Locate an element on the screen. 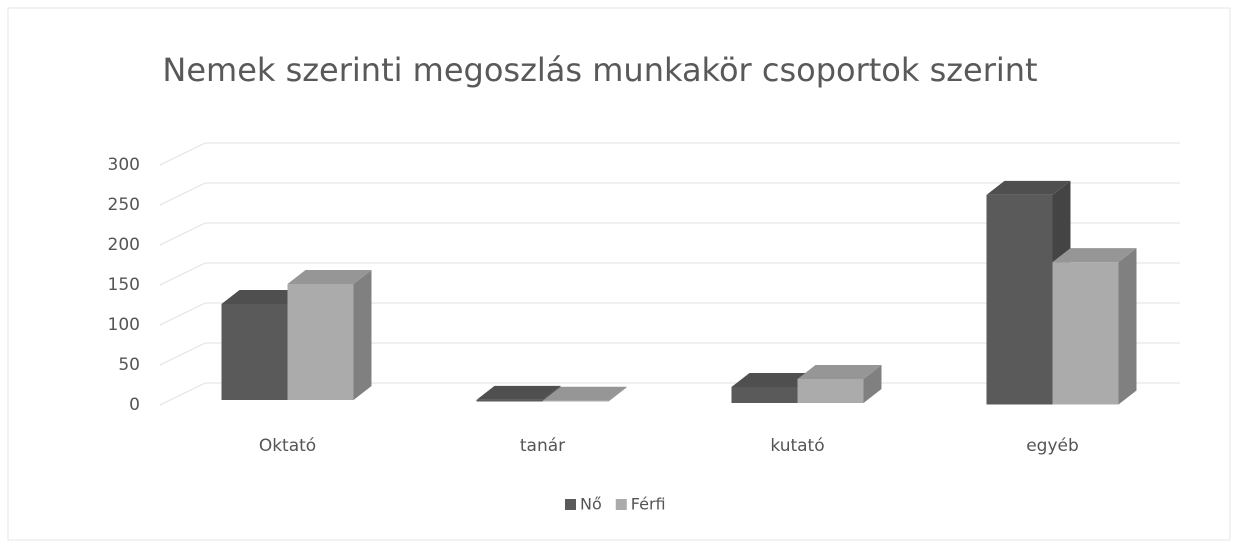  y-tick-label: 250 is located at coordinates (124, 205).